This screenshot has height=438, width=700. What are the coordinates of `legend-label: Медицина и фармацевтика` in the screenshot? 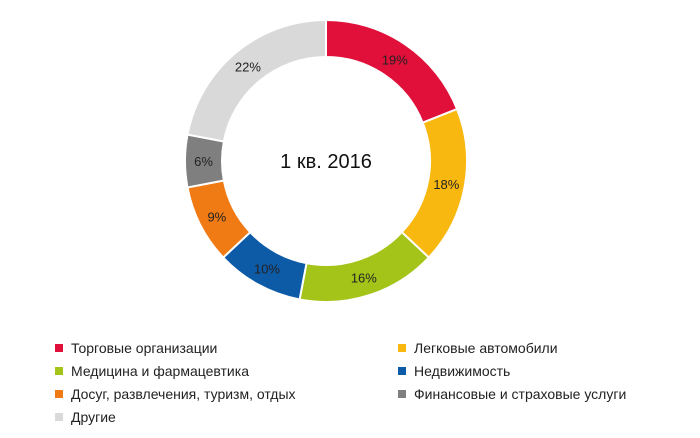 It's located at (160, 371).